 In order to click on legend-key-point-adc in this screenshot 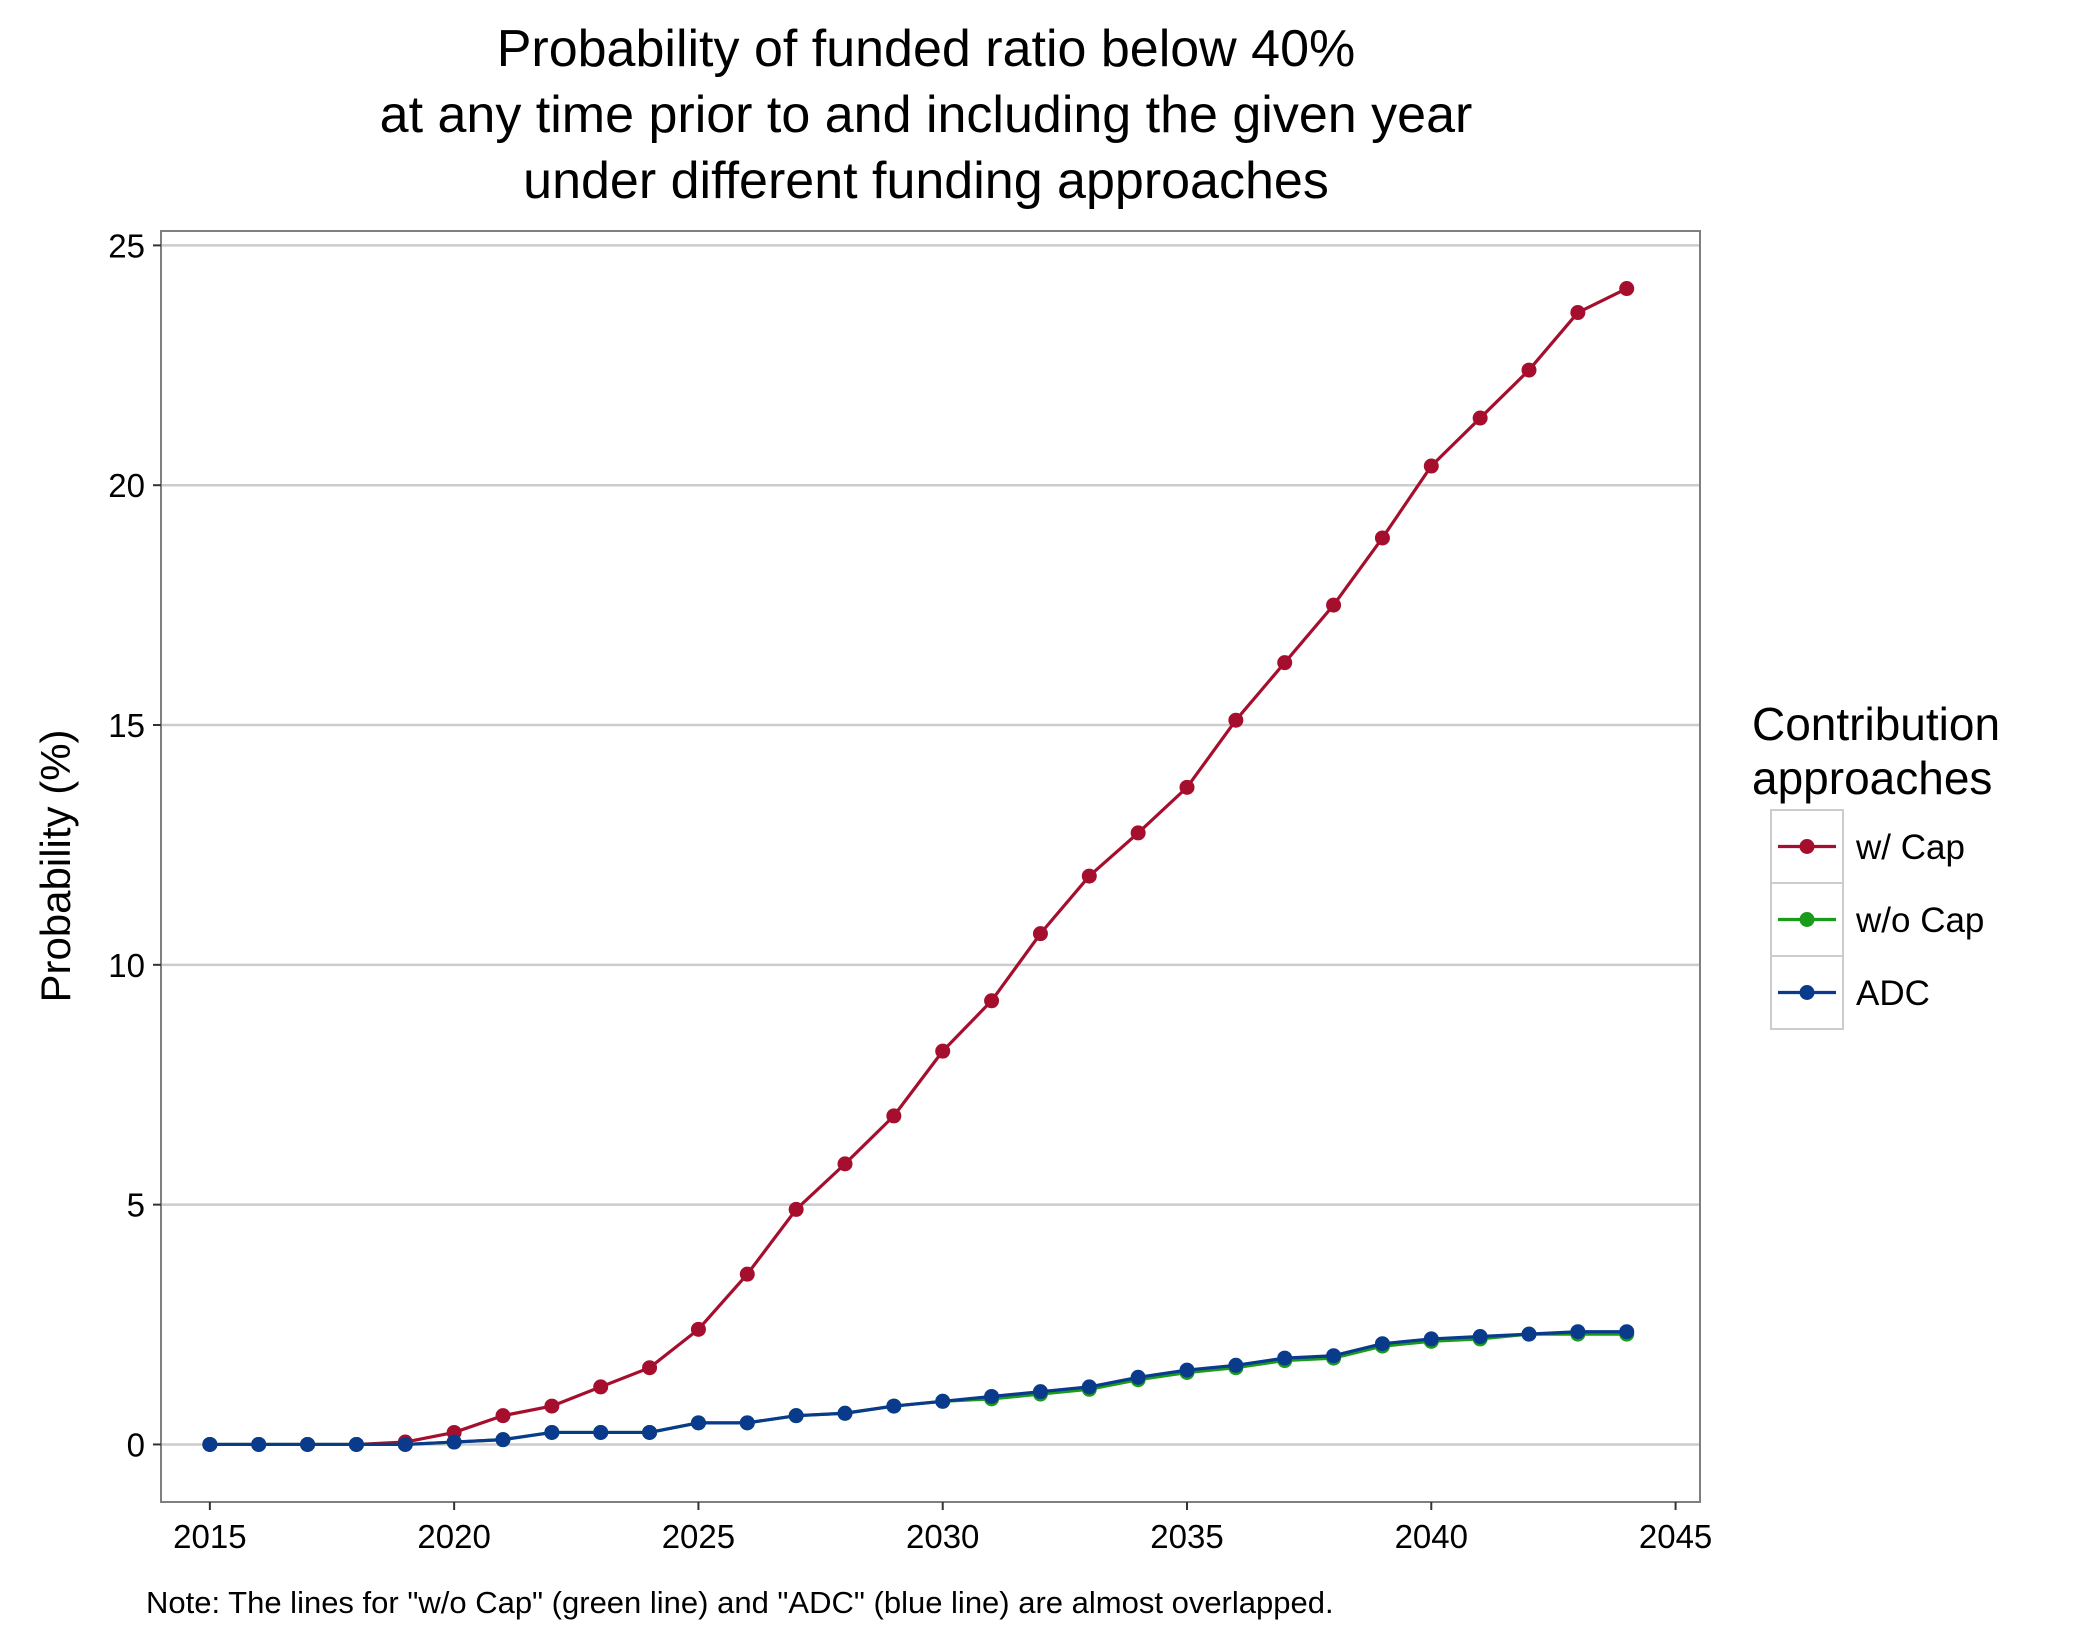, I will do `click(1807, 992)`.